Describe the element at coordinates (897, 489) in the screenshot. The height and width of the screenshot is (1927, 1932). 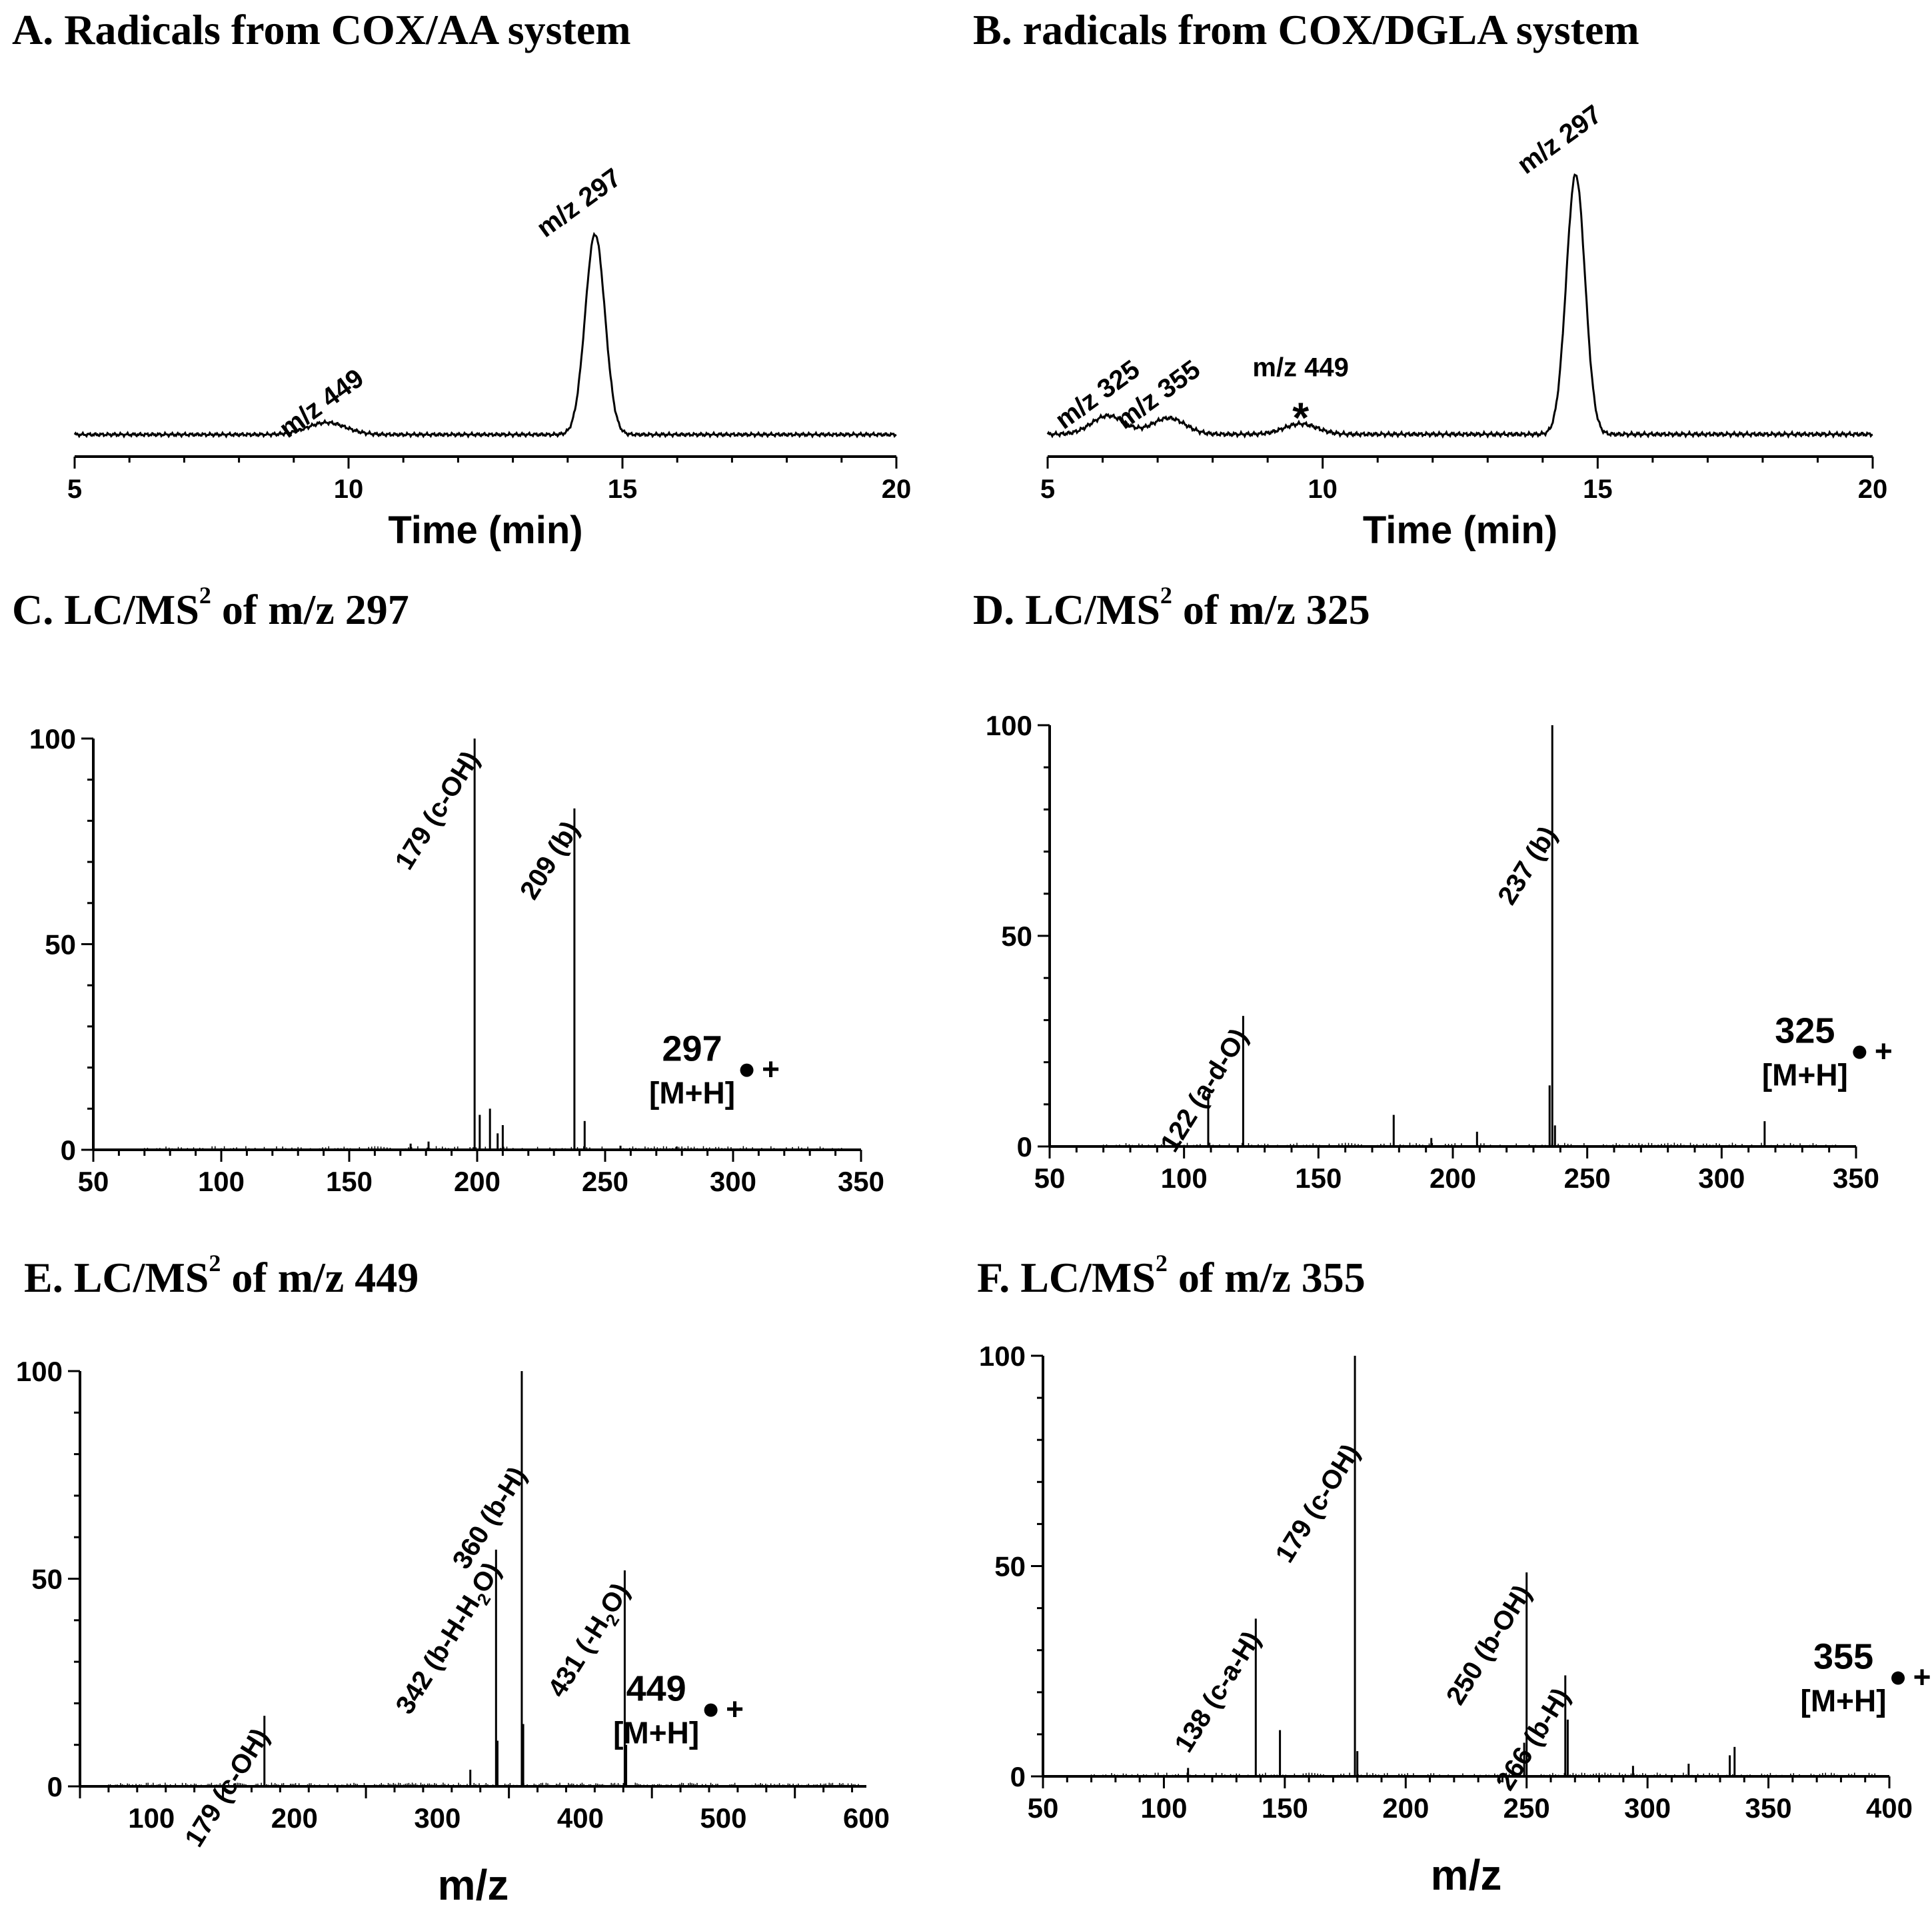
I see `x-tick-label-a: 20` at that location.